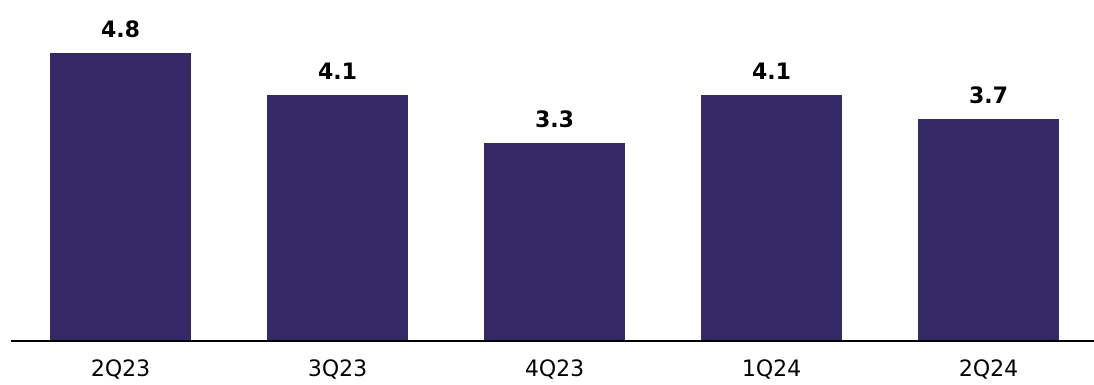 The height and width of the screenshot is (385, 1094). Describe the element at coordinates (988, 96) in the screenshot. I see `value-label-2q24: 3.7` at that location.